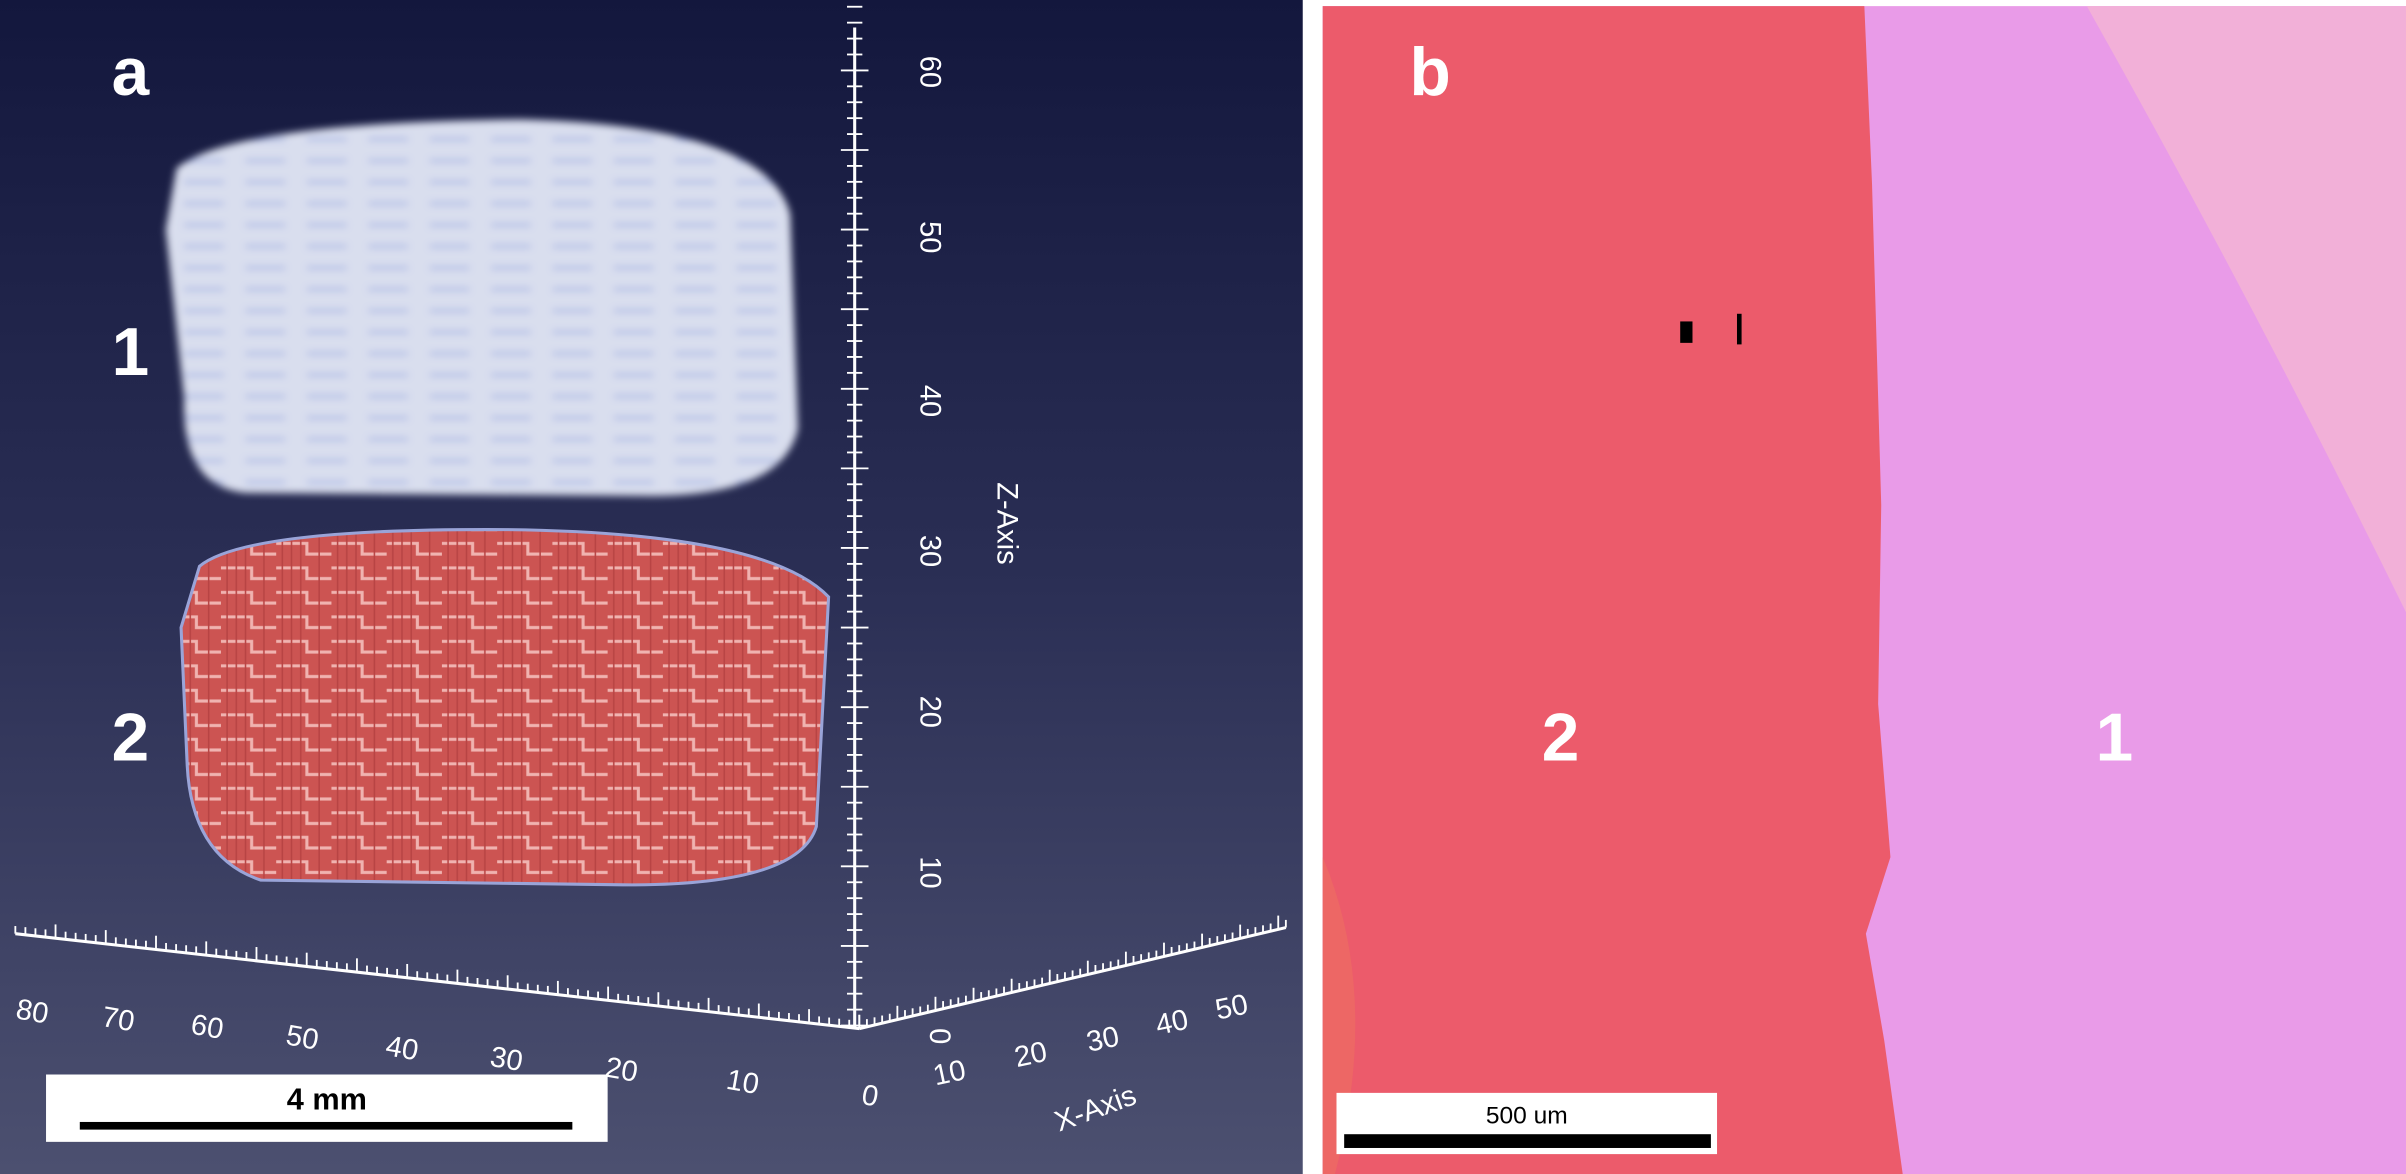 The width and height of the screenshot is (2406, 1174). What do you see at coordinates (1527, 1116) in the screenshot?
I see `scale-bar-label: 500 um` at bounding box center [1527, 1116].